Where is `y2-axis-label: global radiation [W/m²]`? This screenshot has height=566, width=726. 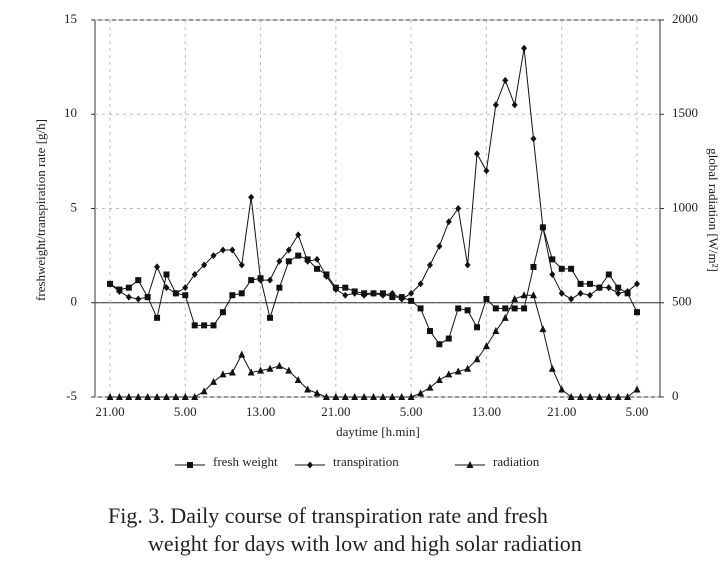 y2-axis-label: global radiation [W/m²] is located at coordinates (713, 210).